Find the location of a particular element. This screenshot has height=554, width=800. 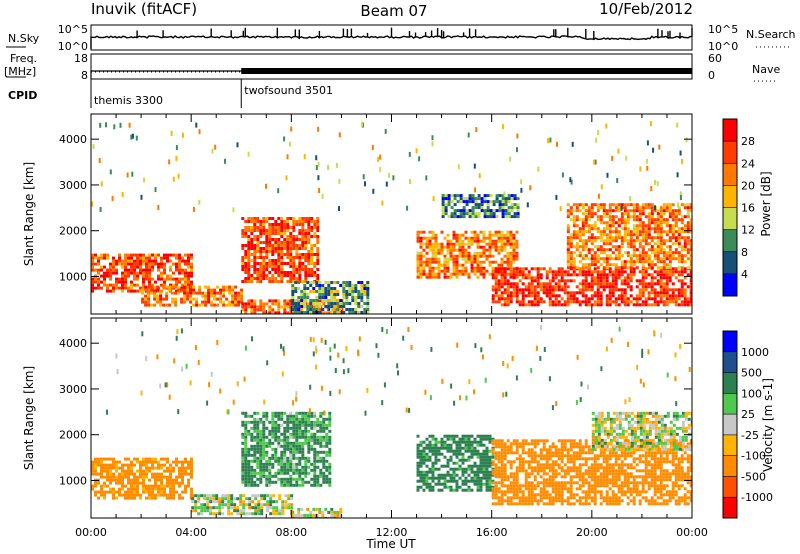

nsky-trace is located at coordinates (391, 38).